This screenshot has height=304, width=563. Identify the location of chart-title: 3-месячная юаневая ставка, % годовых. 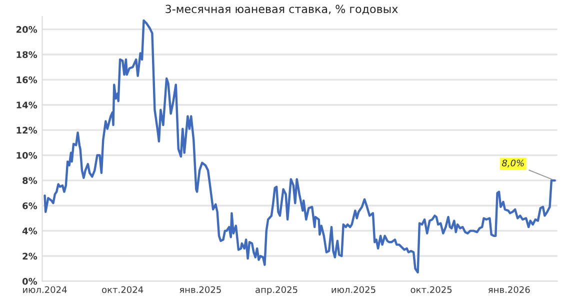
(282, 9).